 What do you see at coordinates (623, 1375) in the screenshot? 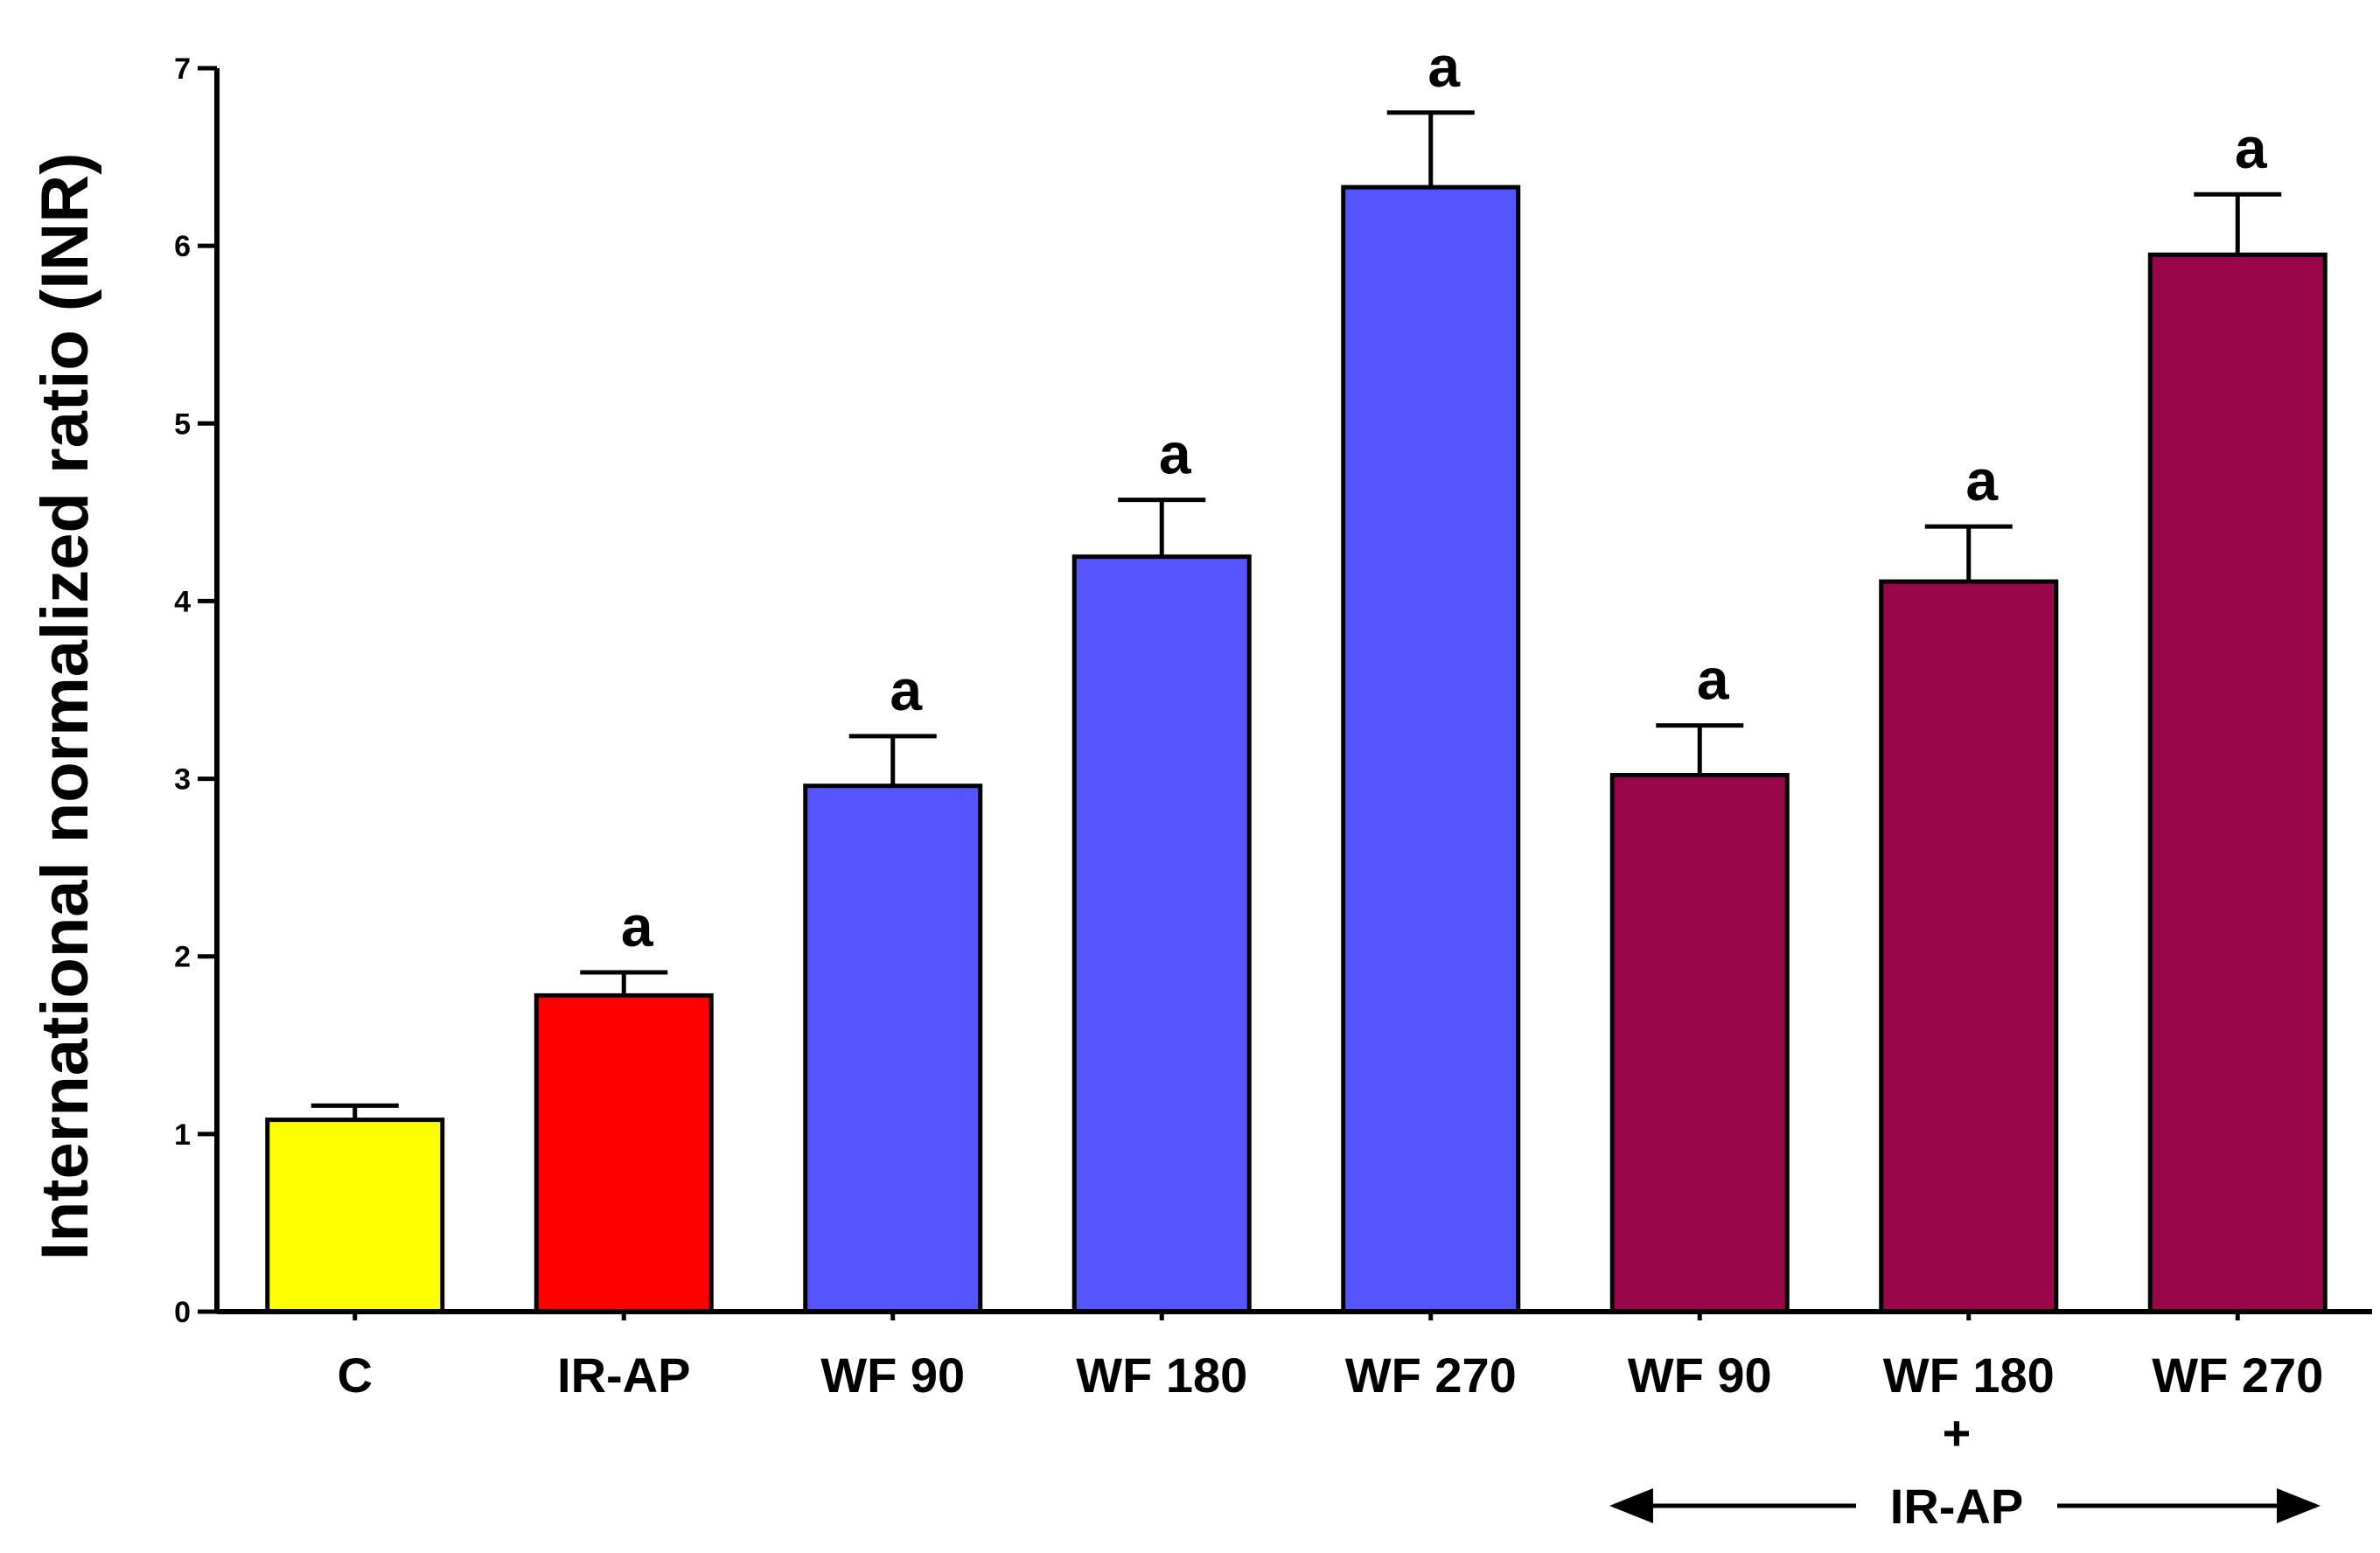
I see `category-label: IR-AP` at bounding box center [623, 1375].